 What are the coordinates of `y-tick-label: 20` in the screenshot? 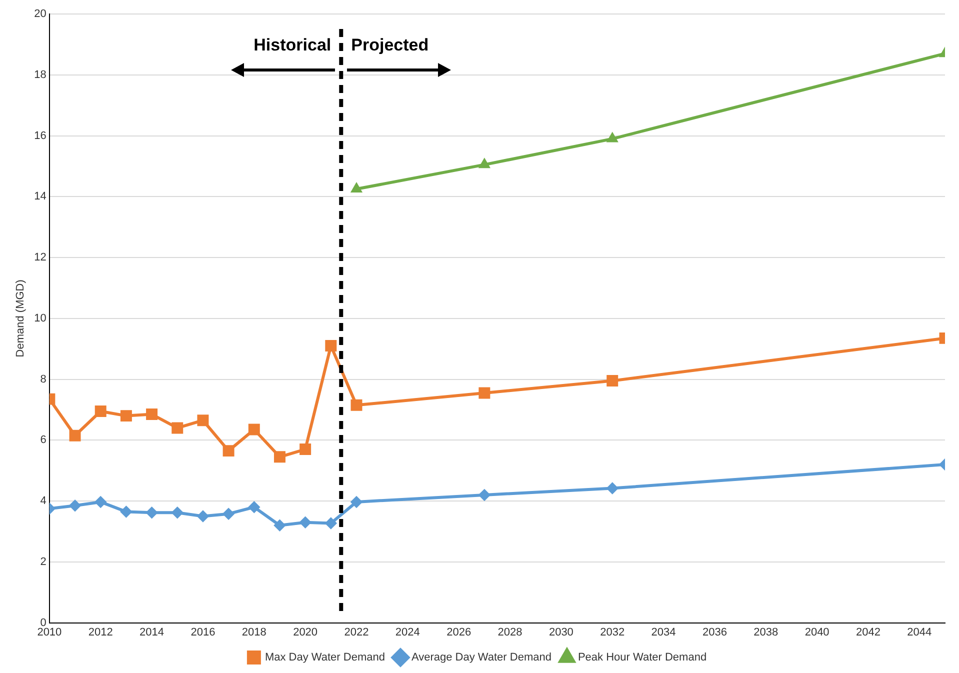 It's located at (40, 14).